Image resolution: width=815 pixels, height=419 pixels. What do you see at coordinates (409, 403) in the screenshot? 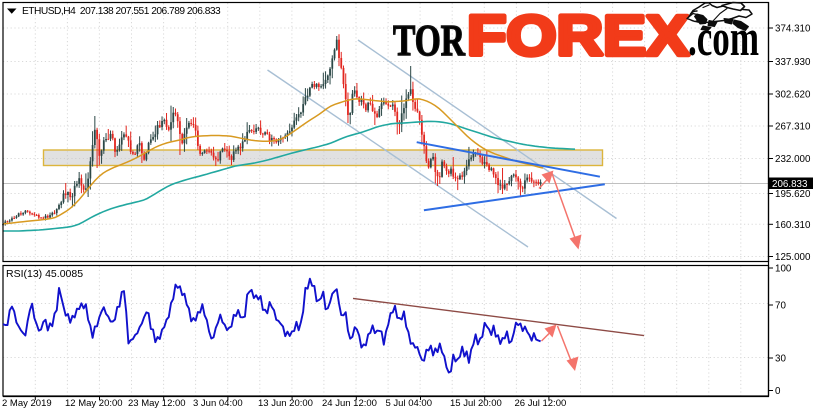
I see `svg-text: 5 Jul 04:00` at bounding box center [409, 403].